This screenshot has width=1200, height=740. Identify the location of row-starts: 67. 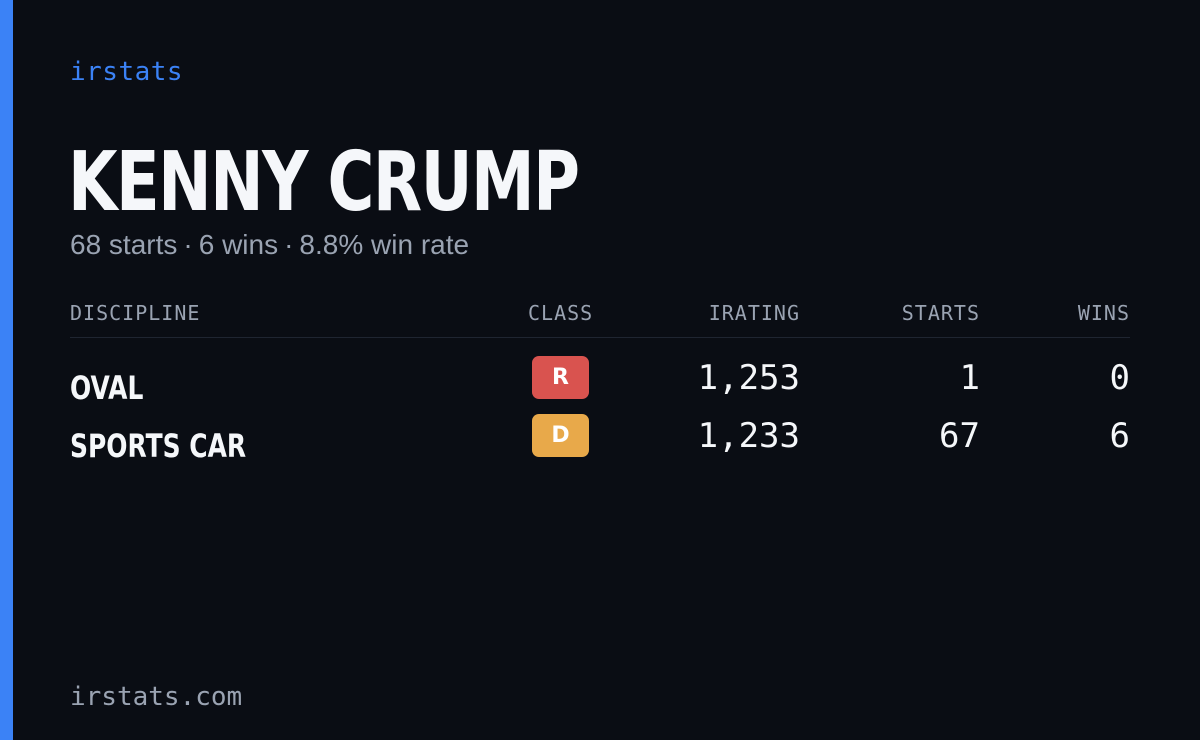
(959, 436).